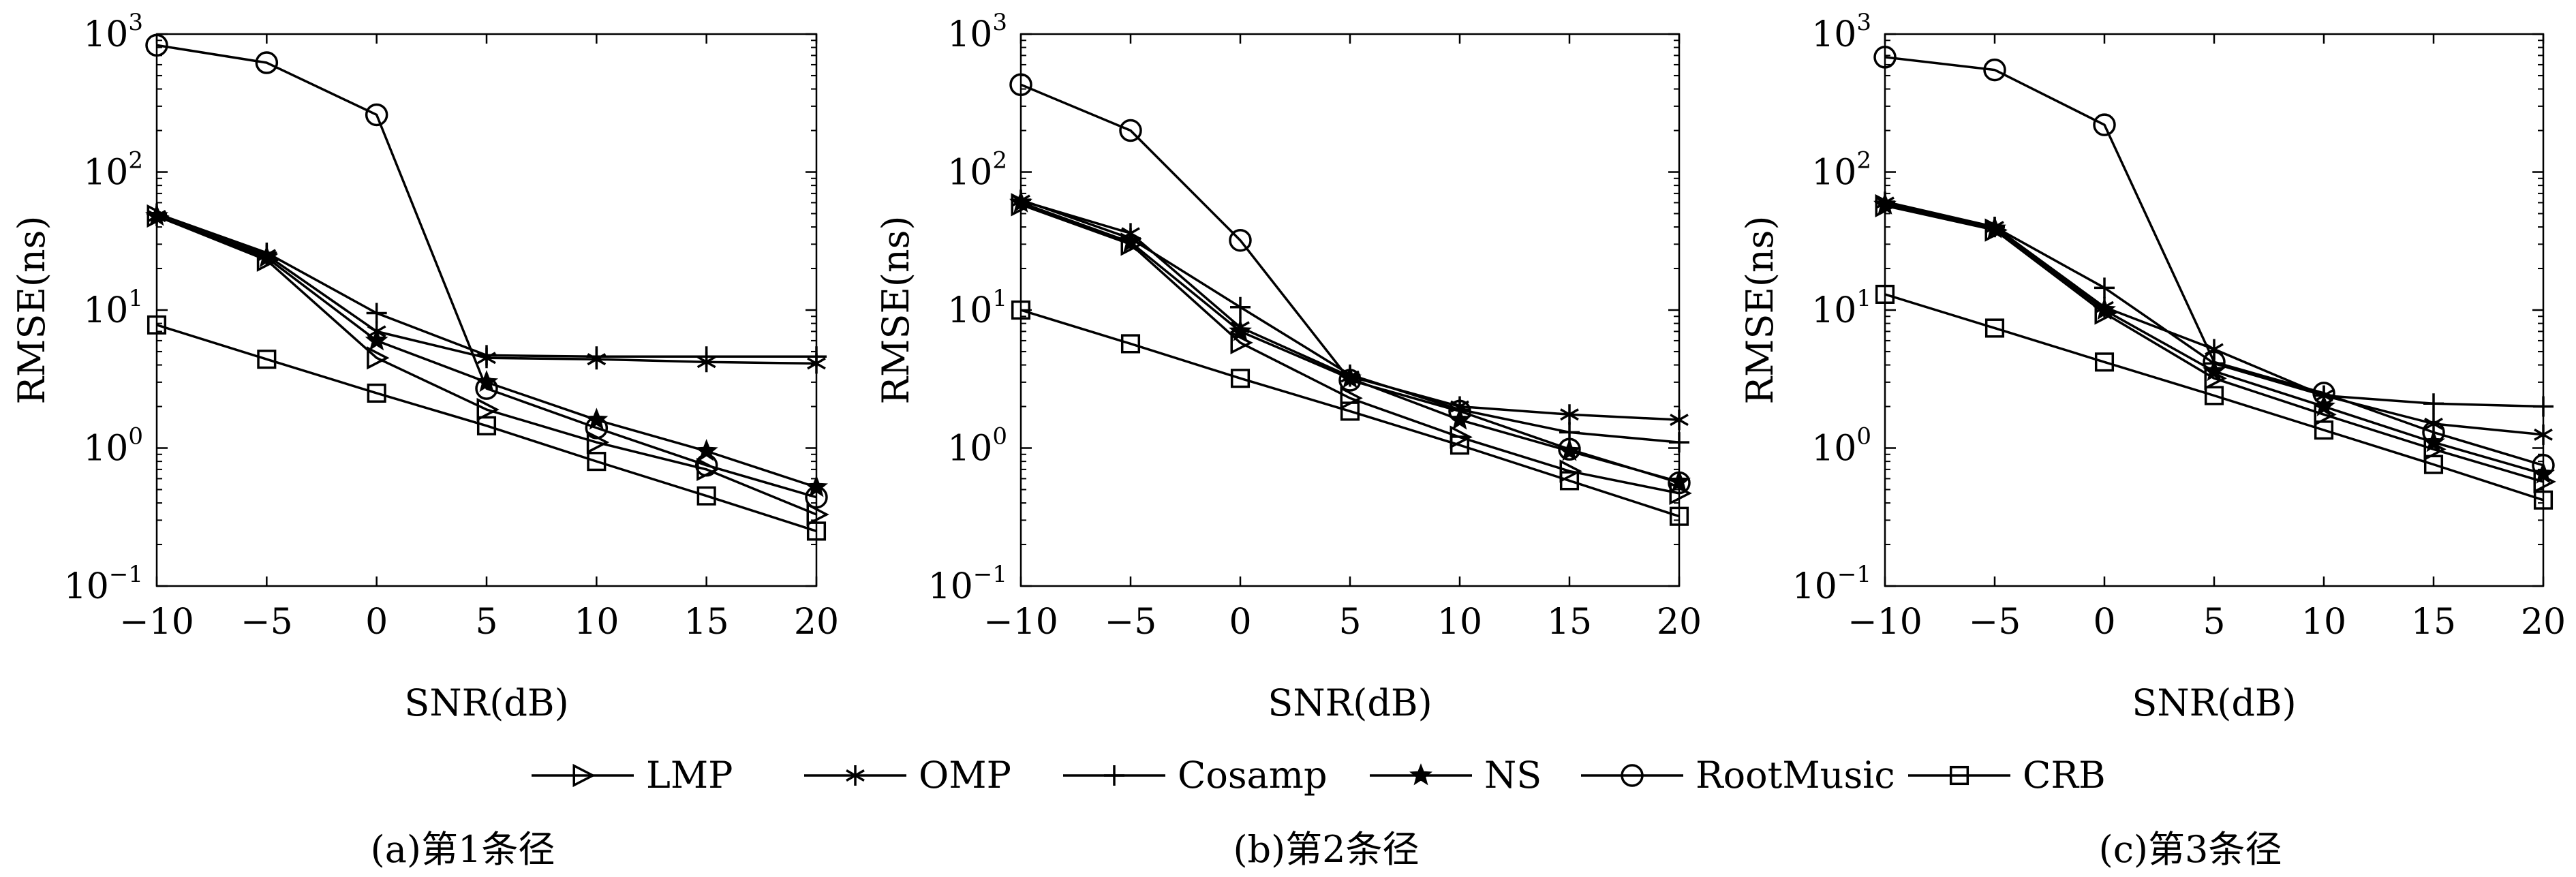 The width and height of the screenshot is (2576, 877). I want to click on x-tick-label: 5, so click(2214, 622).